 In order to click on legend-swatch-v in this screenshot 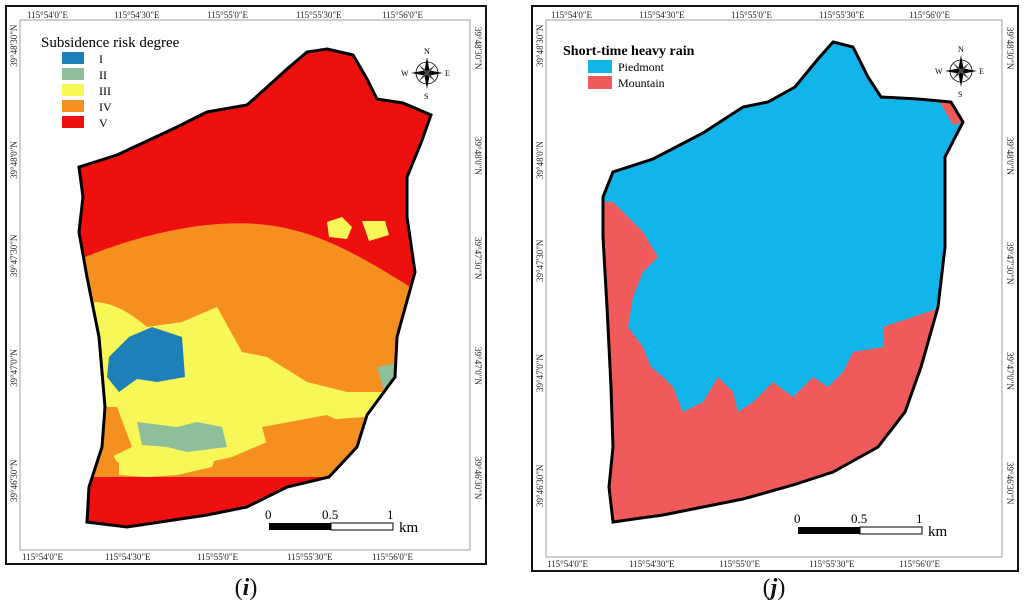, I will do `click(73, 122)`.